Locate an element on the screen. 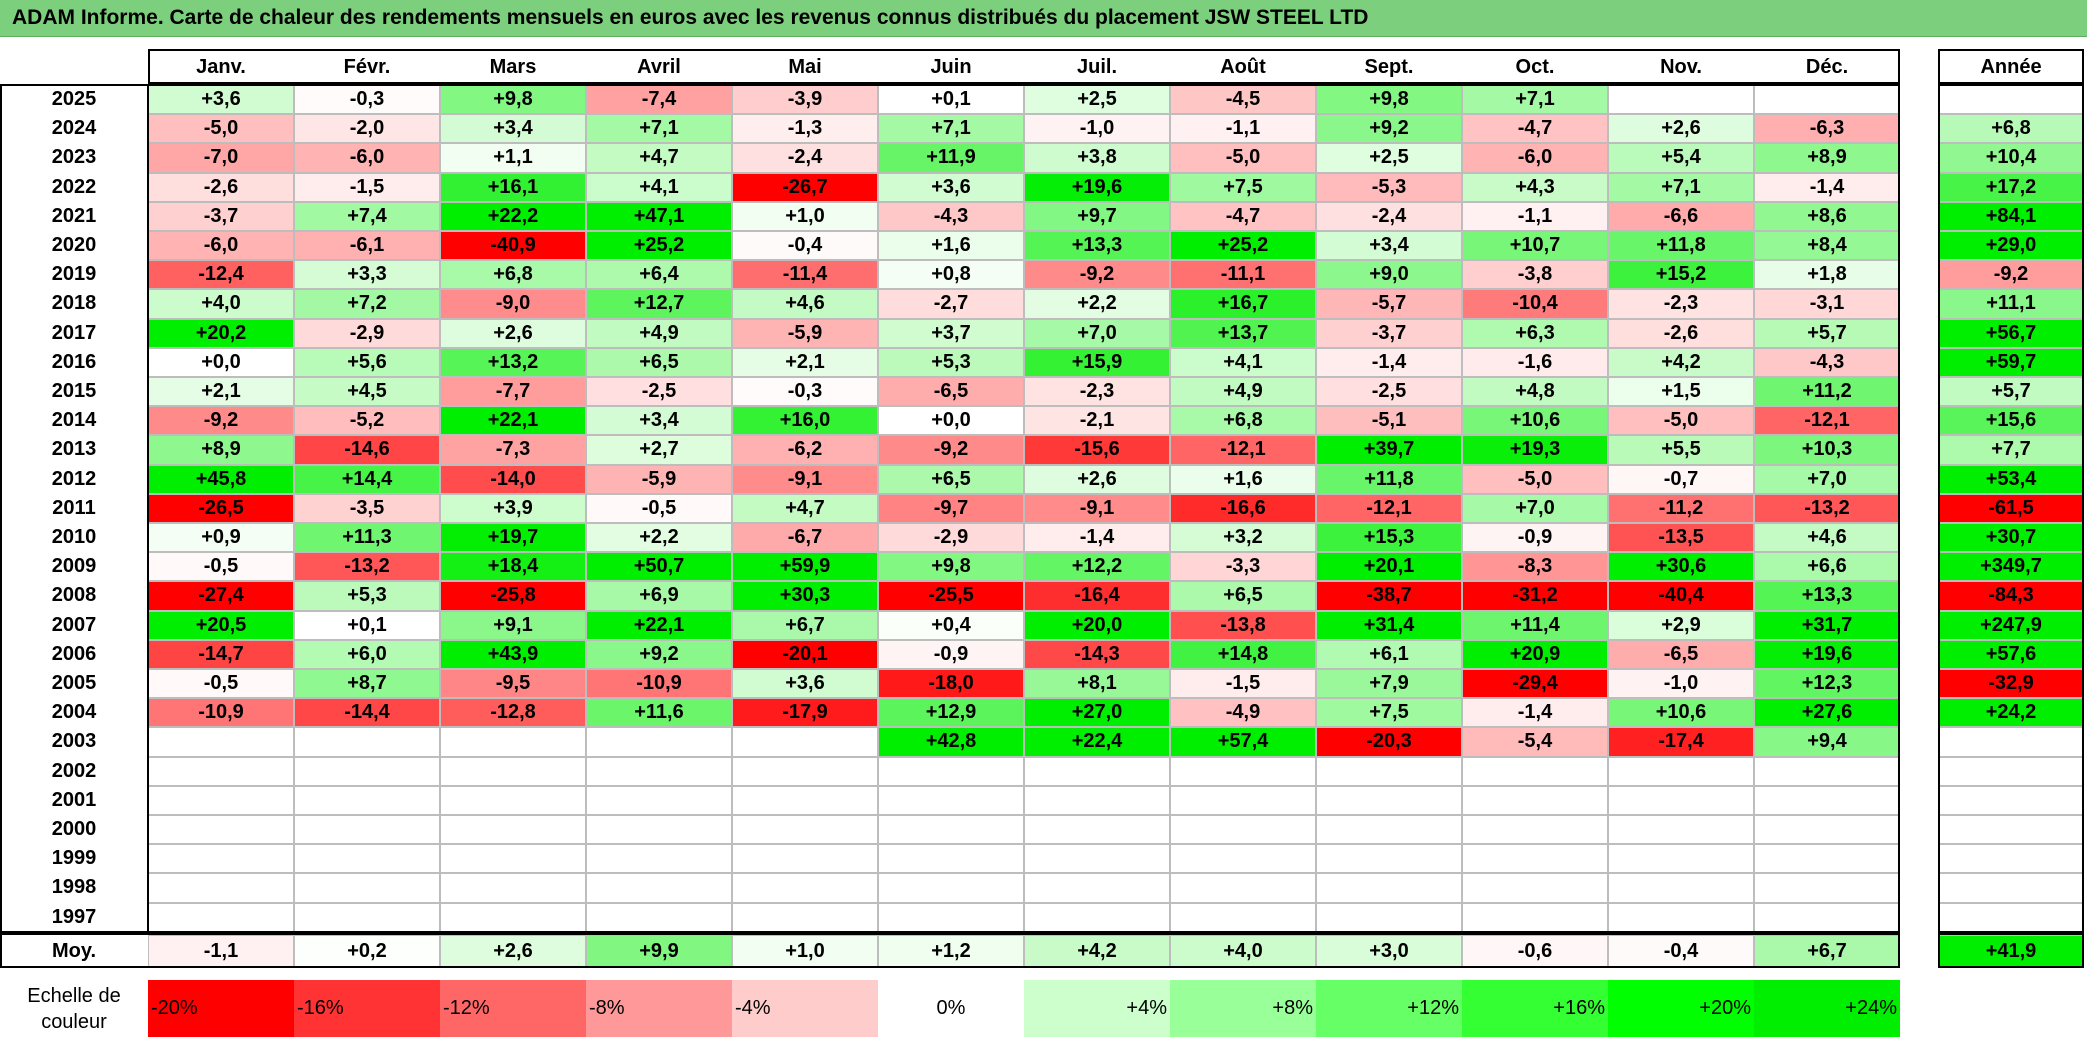 The width and height of the screenshot is (2087, 1037). year-label: 2021 is located at coordinates (74, 215).